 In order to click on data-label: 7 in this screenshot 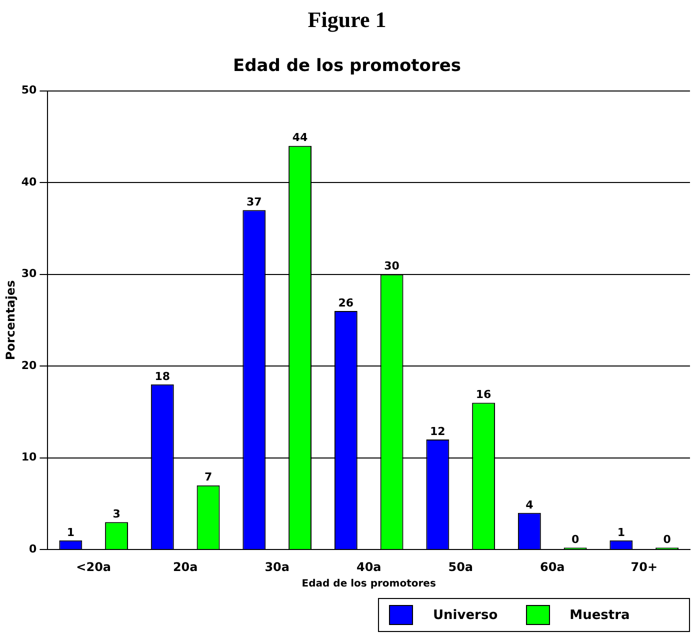, I will do `click(208, 477)`.